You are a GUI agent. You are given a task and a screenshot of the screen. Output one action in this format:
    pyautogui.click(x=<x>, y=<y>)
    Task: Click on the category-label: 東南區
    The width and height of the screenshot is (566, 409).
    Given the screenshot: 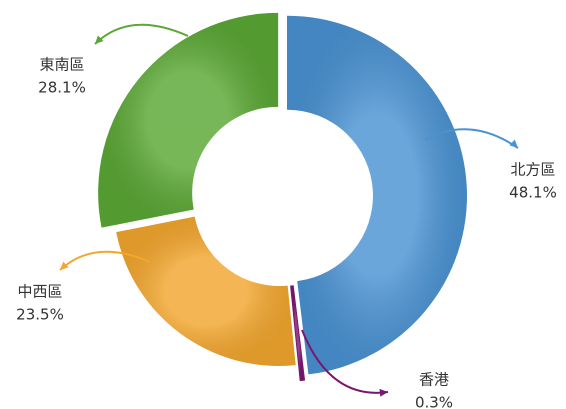 What is the action you would take?
    pyautogui.click(x=61, y=65)
    